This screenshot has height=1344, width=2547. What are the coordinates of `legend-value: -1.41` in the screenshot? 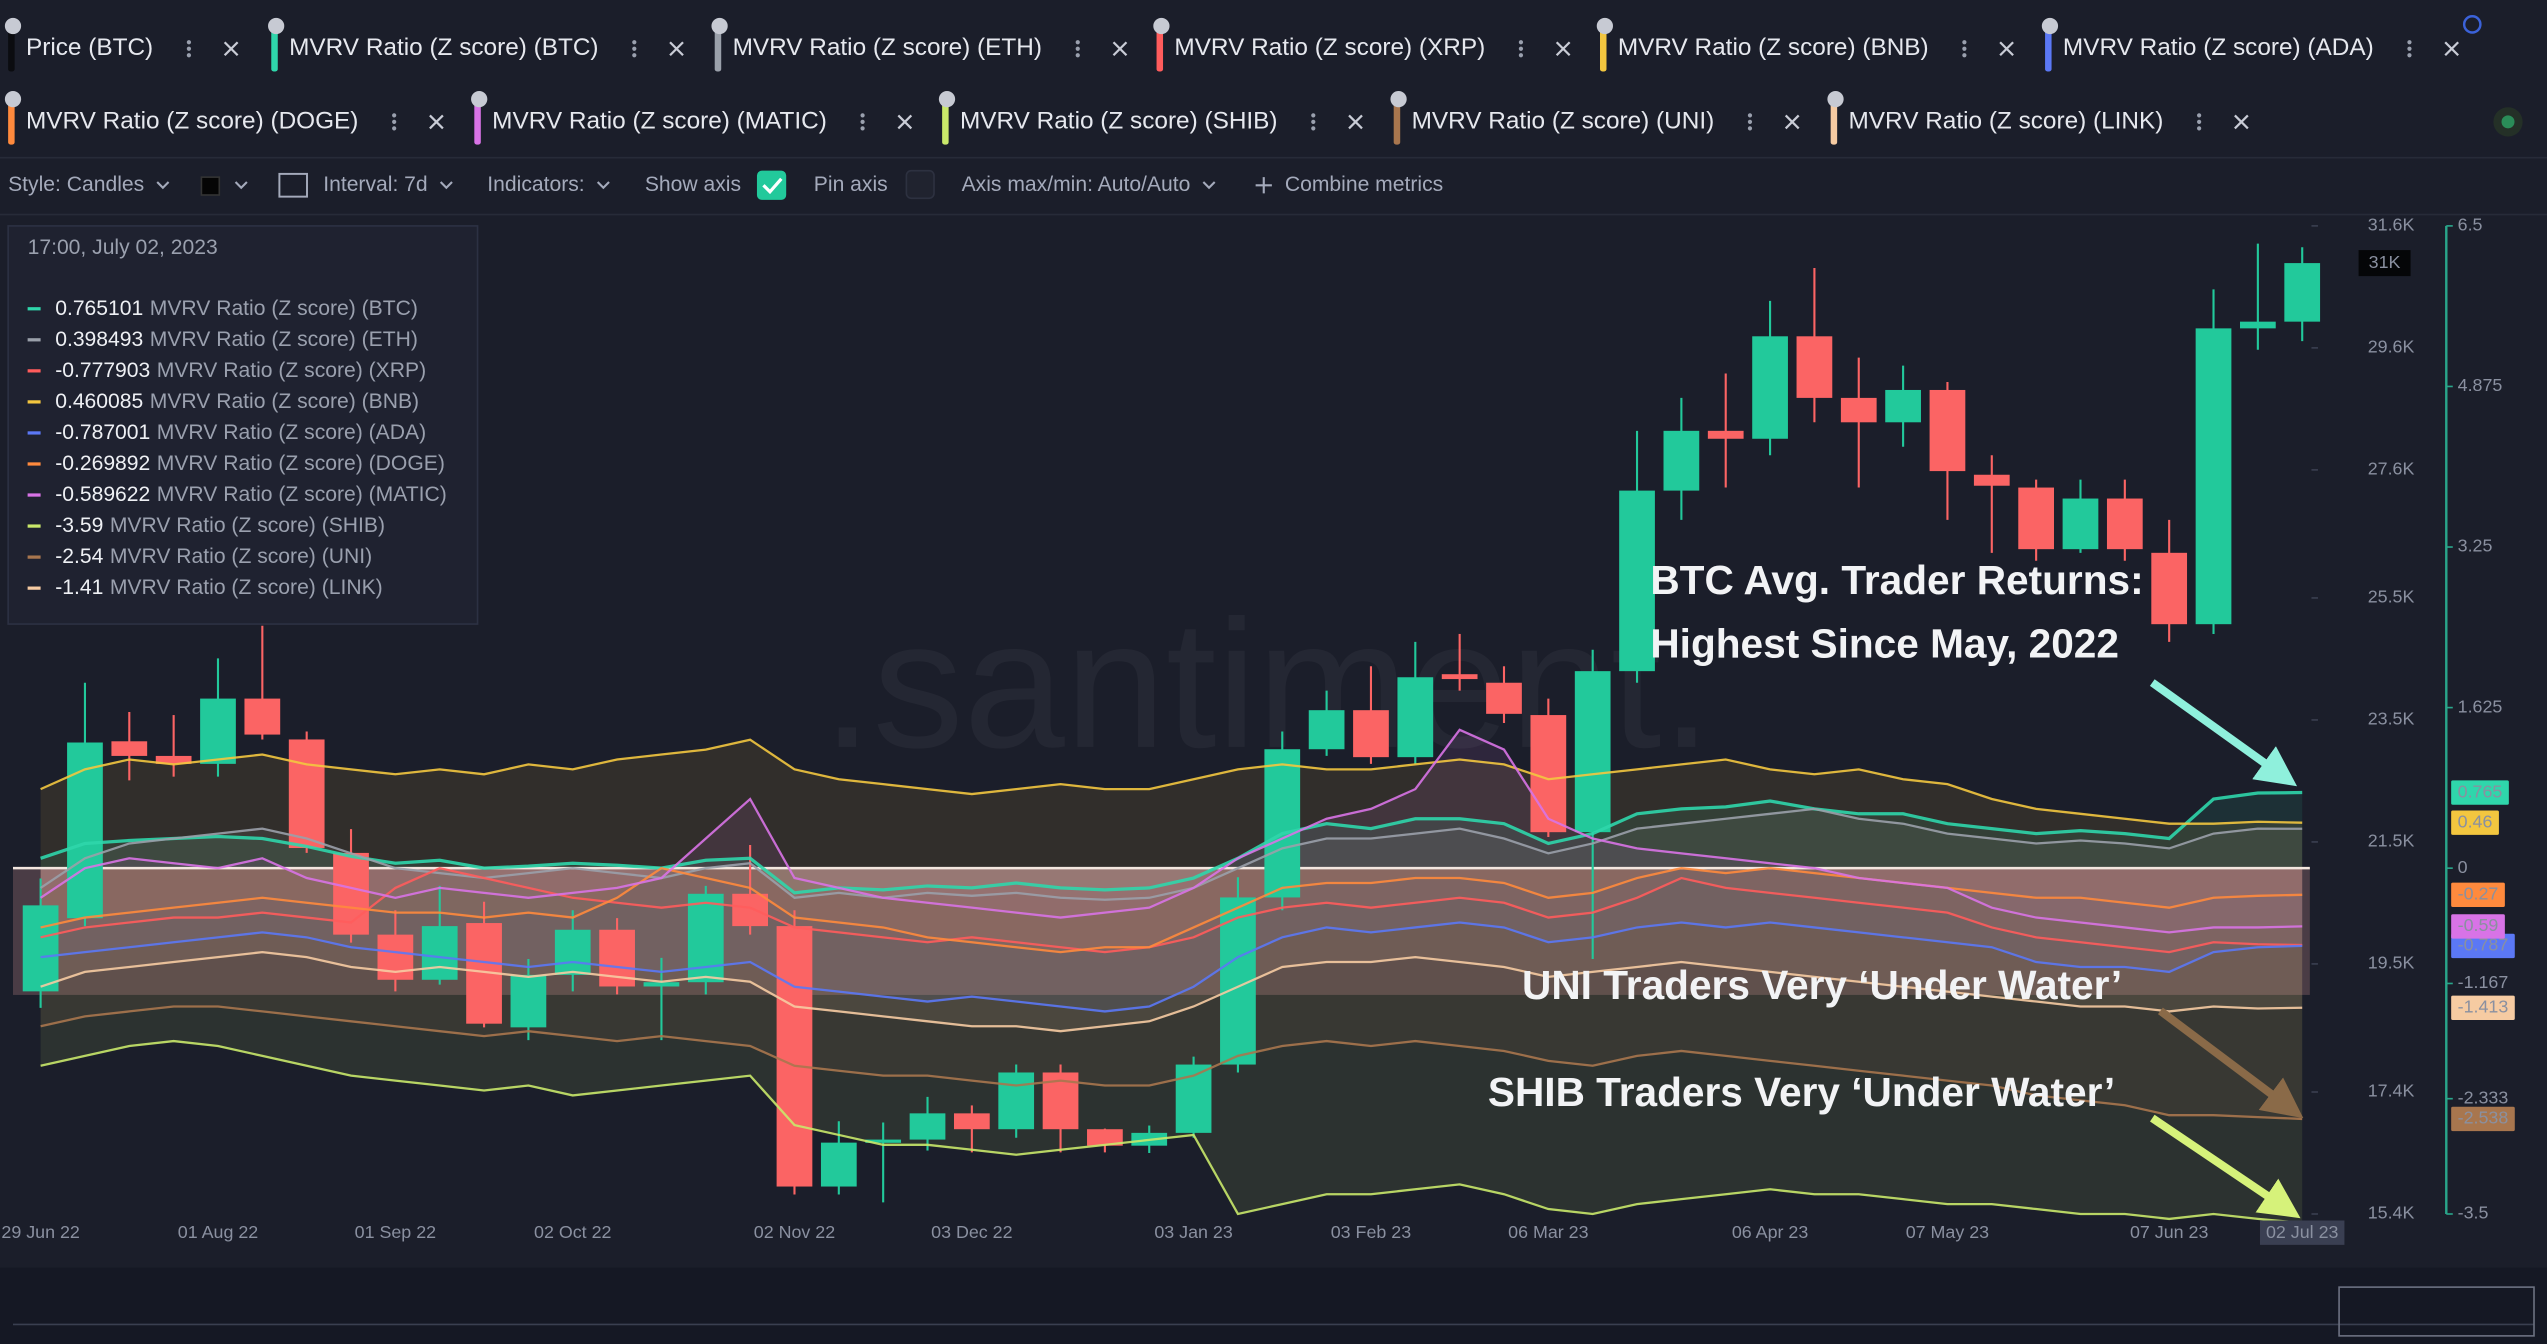 It's located at (79, 587).